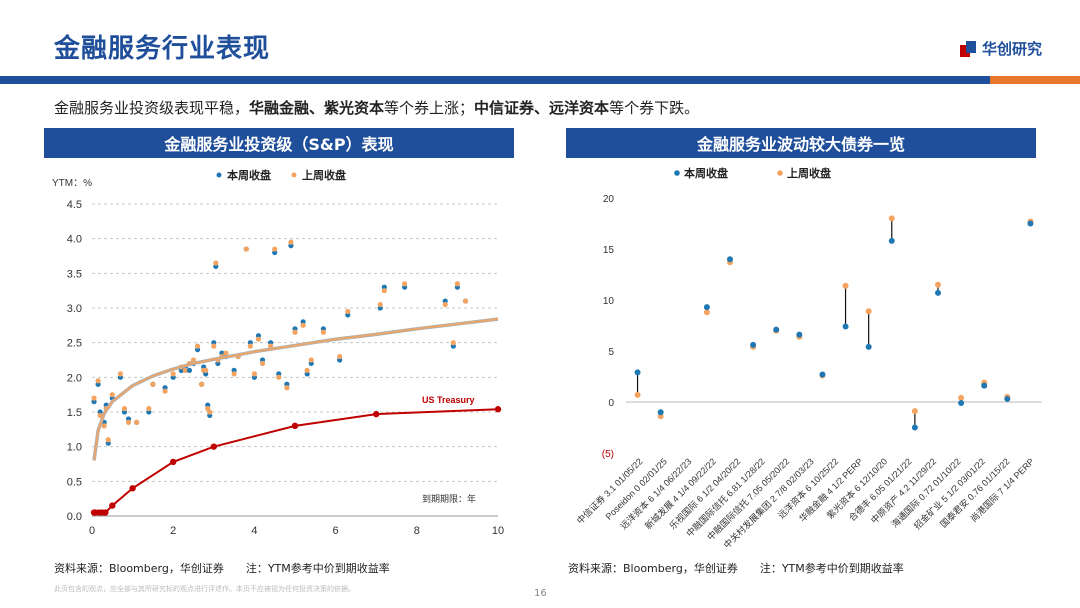  Describe the element at coordinates (74, 482) in the screenshot. I see `y-tick-label: 0.5` at that location.